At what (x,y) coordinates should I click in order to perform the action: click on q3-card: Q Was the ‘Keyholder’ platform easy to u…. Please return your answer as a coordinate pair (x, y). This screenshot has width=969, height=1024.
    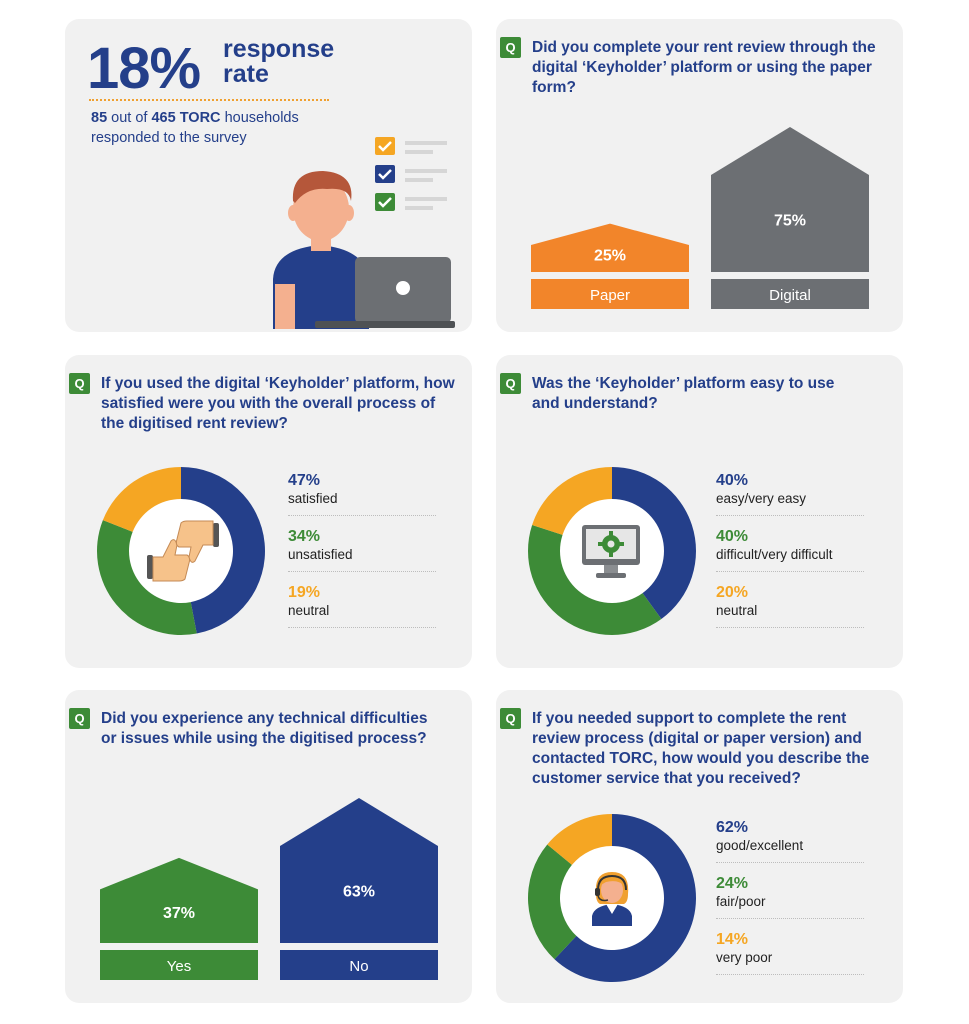
    Looking at the image, I should click on (699, 511).